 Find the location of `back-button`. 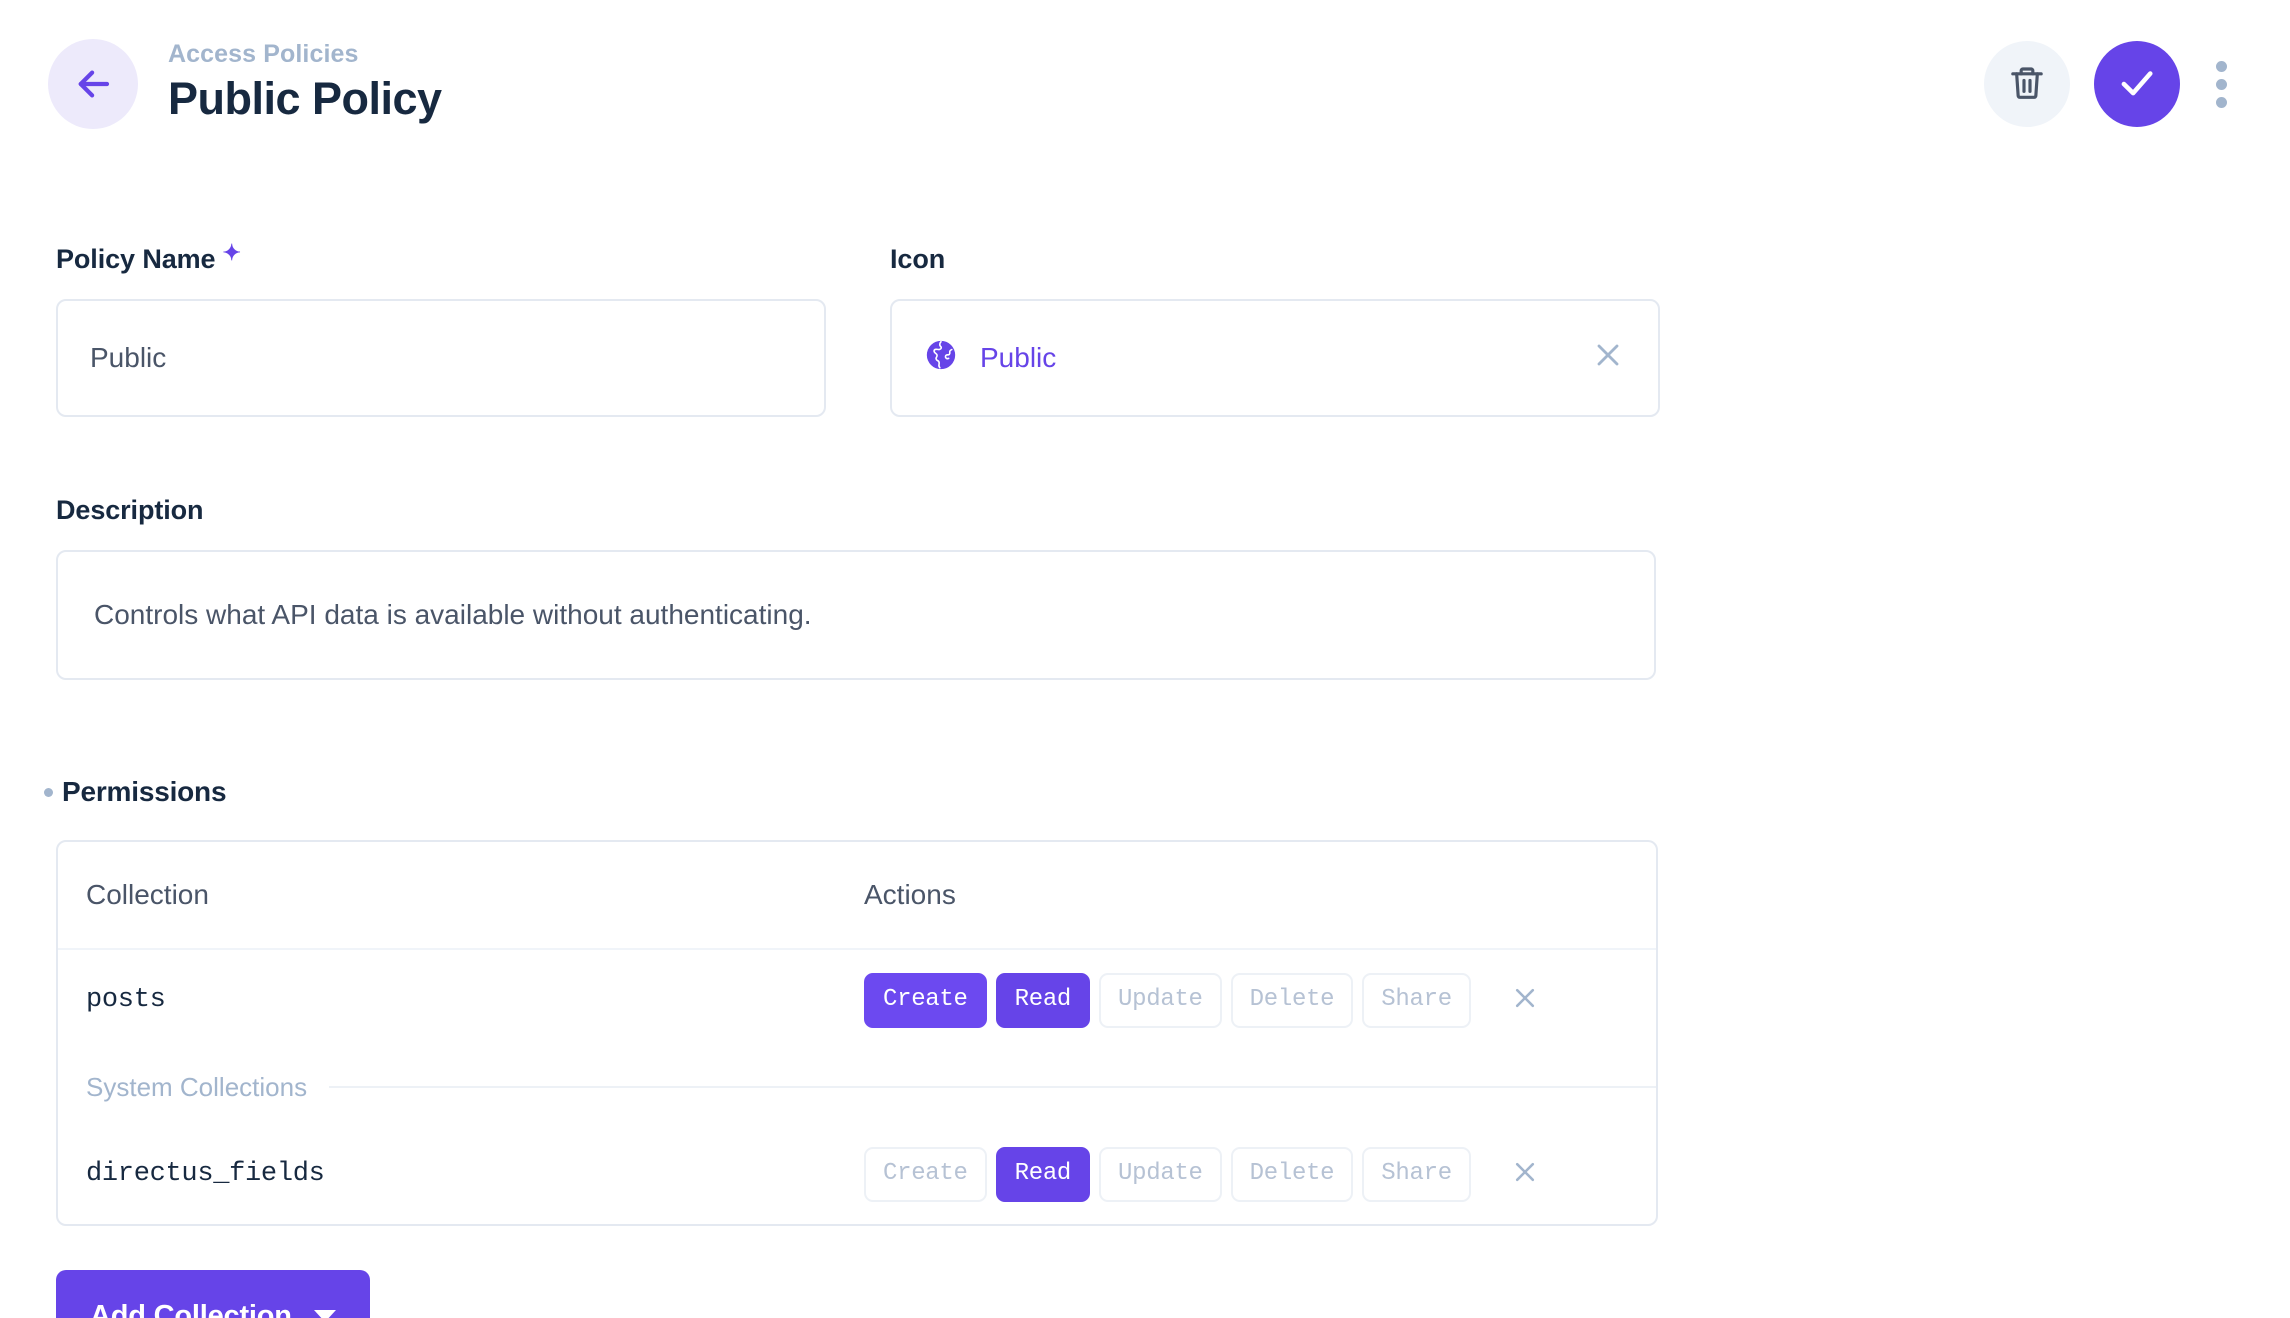

back-button is located at coordinates (93, 84).